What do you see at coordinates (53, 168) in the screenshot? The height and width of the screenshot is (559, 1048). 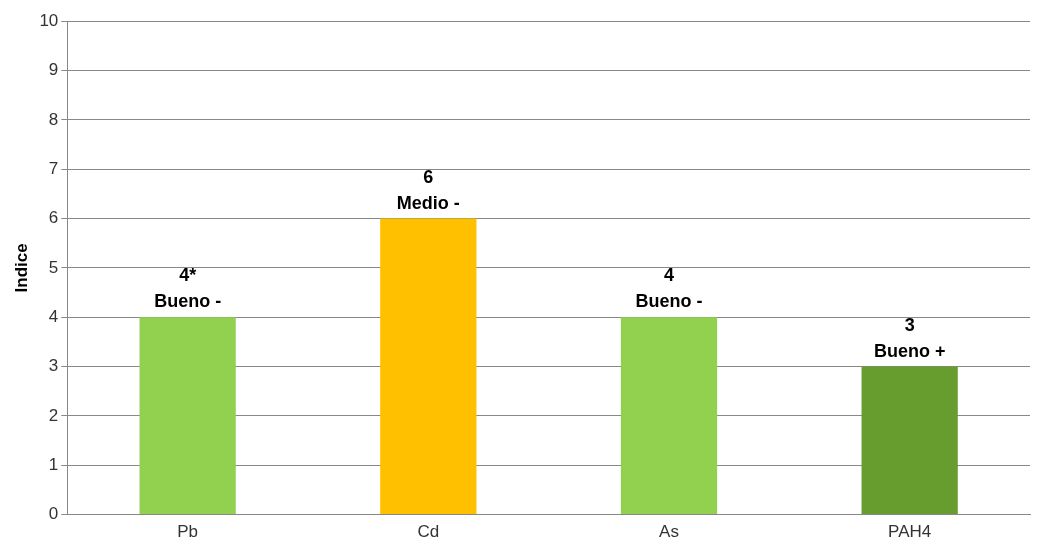 I see `y-tick-label: 7` at bounding box center [53, 168].